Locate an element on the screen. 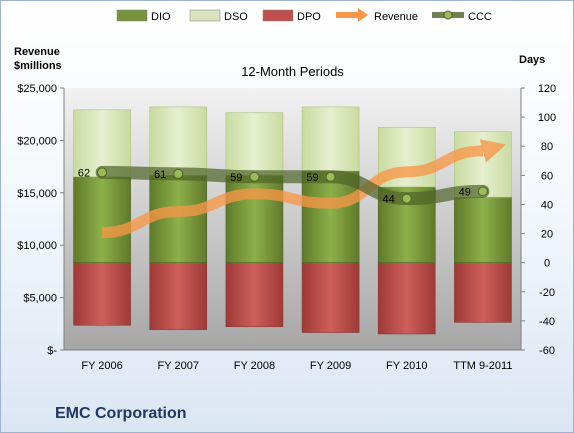 This screenshot has width=574, height=433. chart-title: 12-Month Periods is located at coordinates (292, 71).